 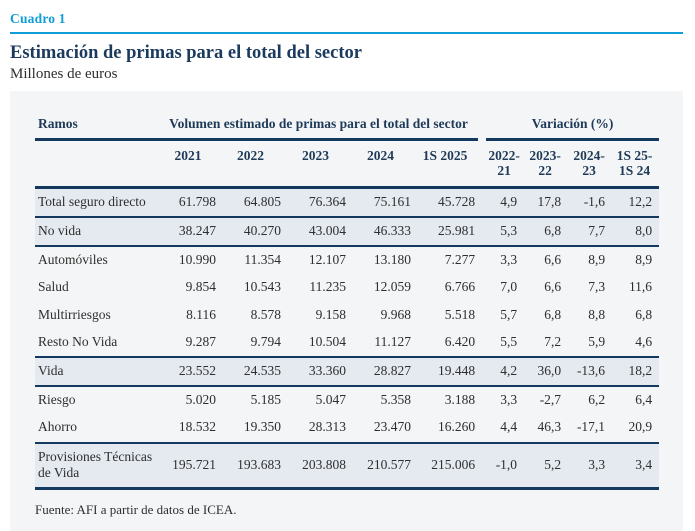 What do you see at coordinates (136, 509) in the screenshot?
I see `source-note: Fuente: AFI a partir de datos de ICEA.` at bounding box center [136, 509].